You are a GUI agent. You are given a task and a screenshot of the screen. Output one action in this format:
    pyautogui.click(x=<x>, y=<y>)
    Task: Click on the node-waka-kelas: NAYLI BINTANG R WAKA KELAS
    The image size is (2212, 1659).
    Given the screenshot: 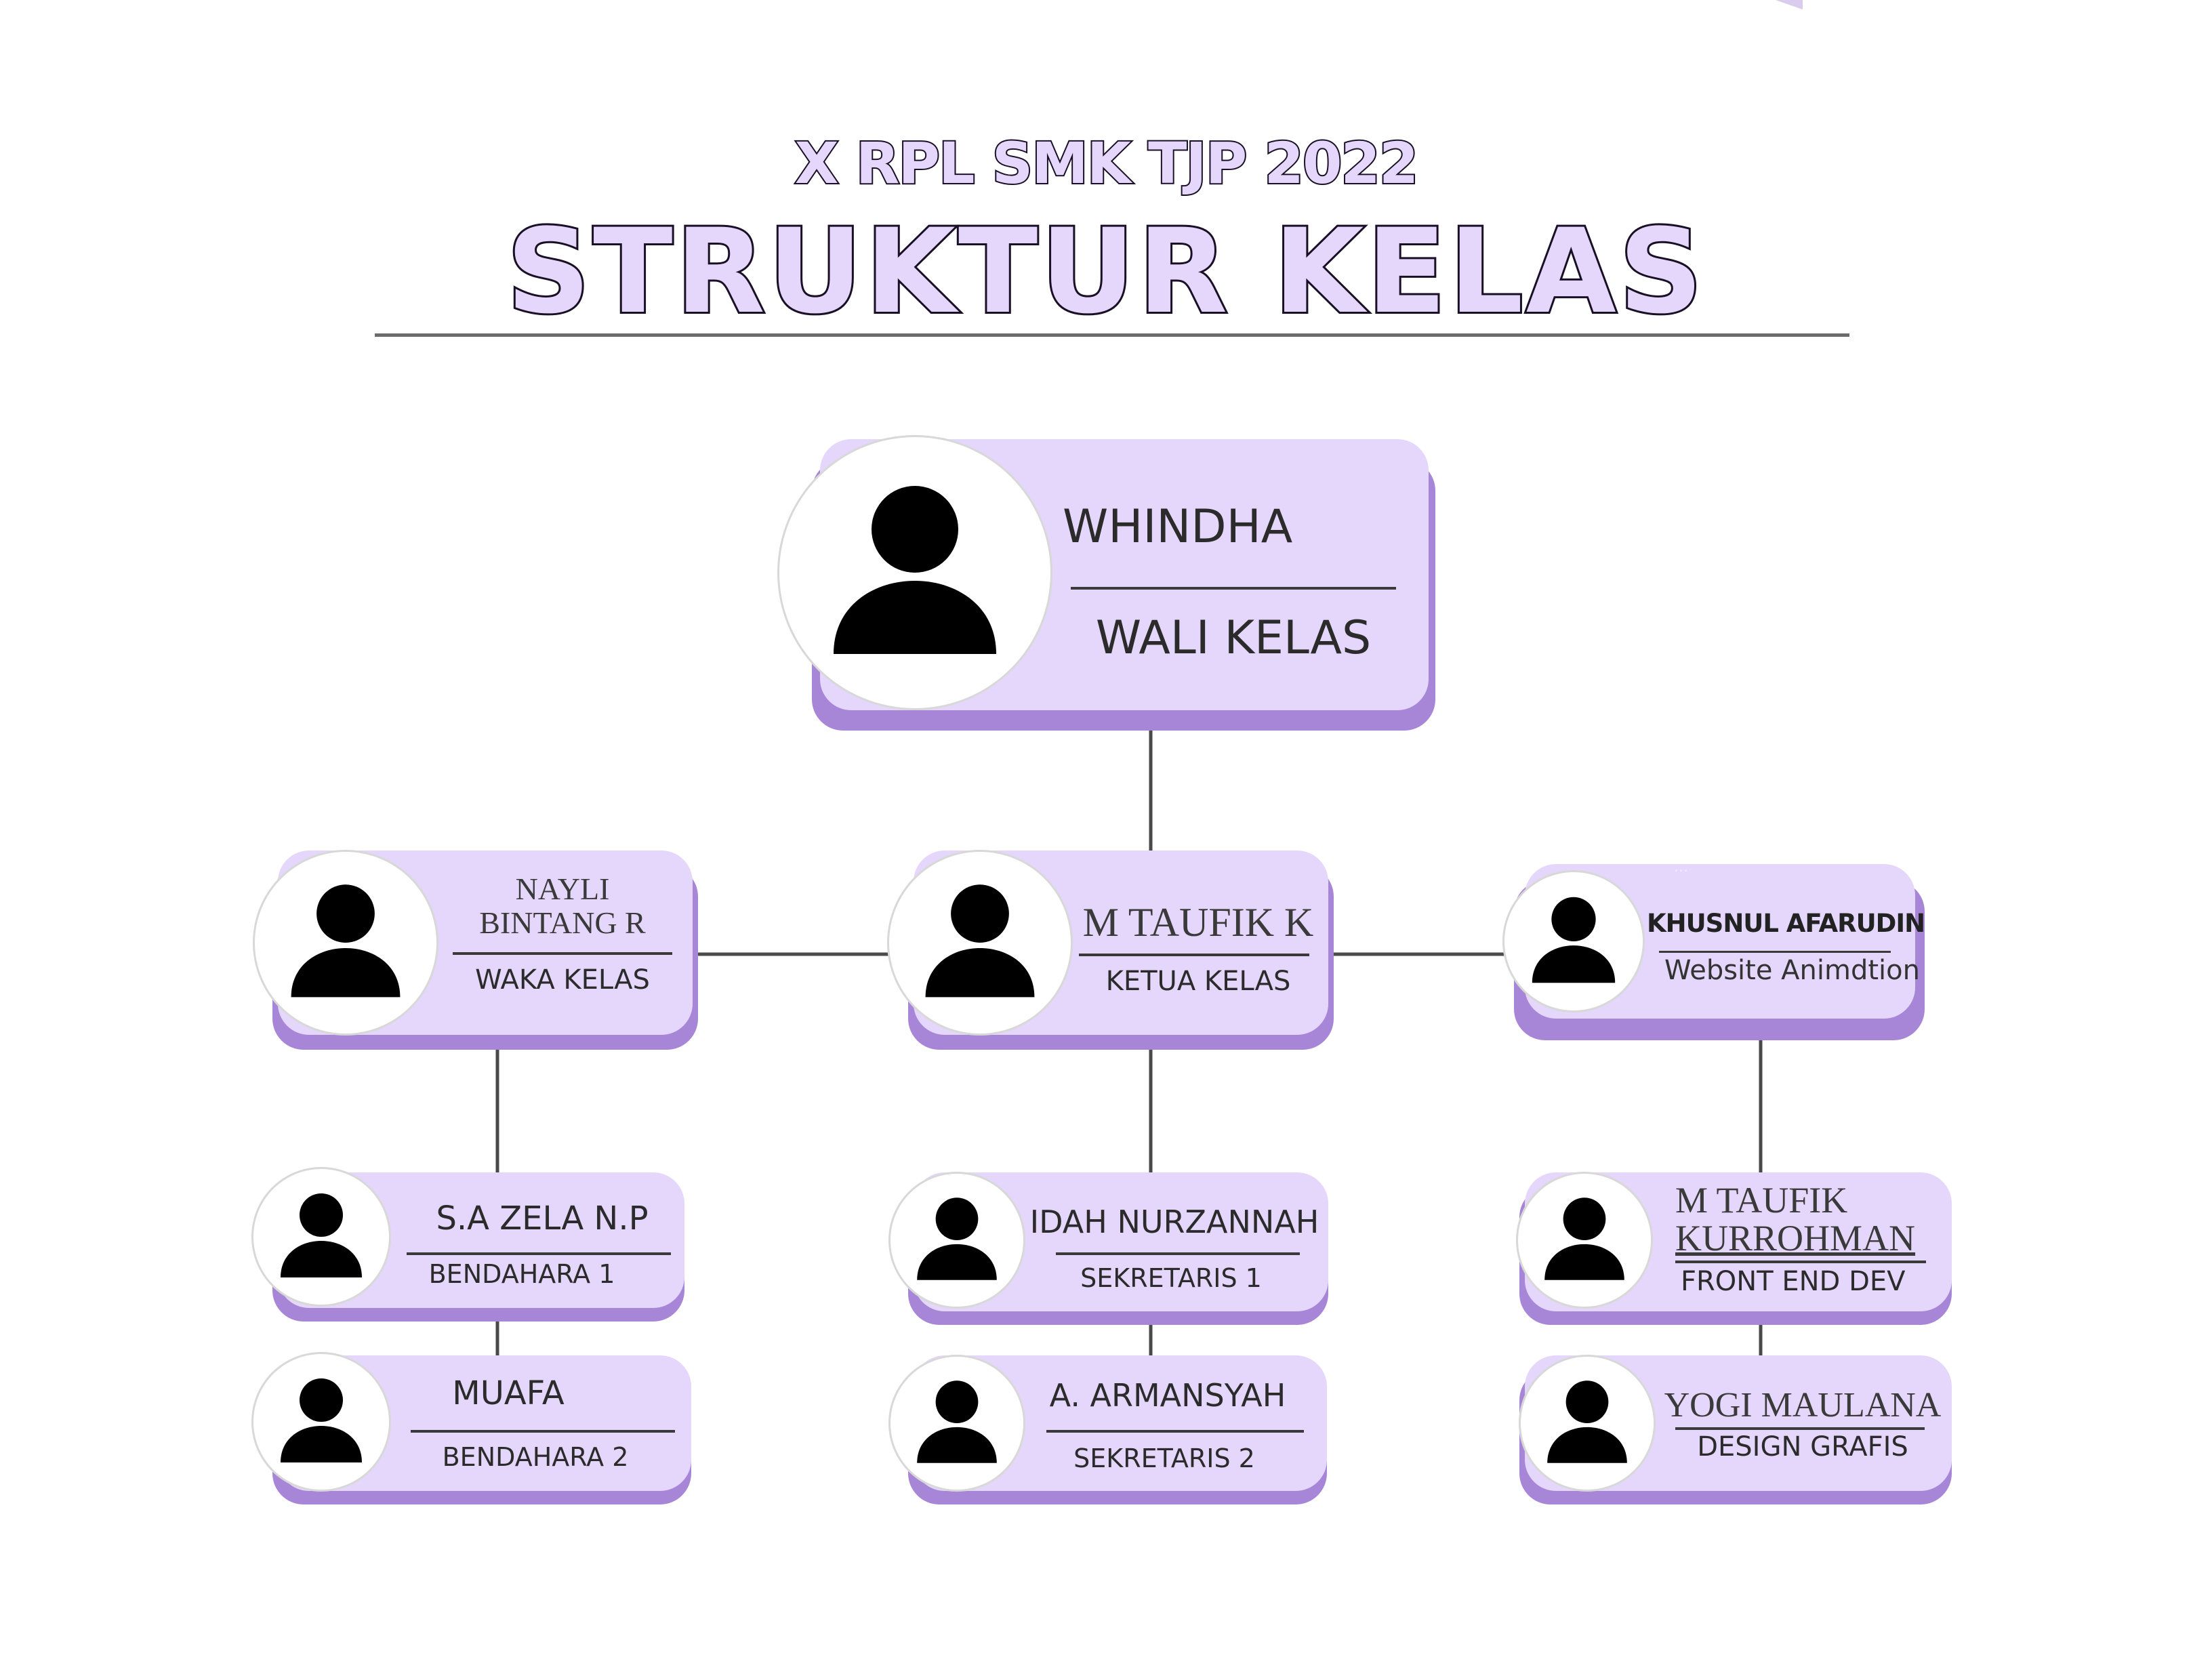 What is the action you would take?
    pyautogui.click(x=477, y=950)
    